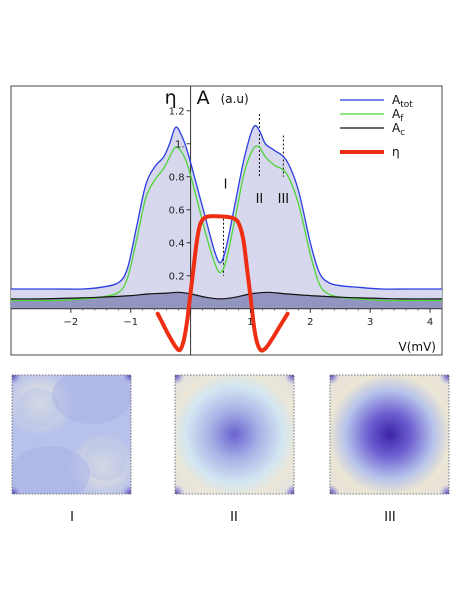  What do you see at coordinates (180, 144) in the screenshot?
I see `y-tick-label: 1.` at bounding box center [180, 144].